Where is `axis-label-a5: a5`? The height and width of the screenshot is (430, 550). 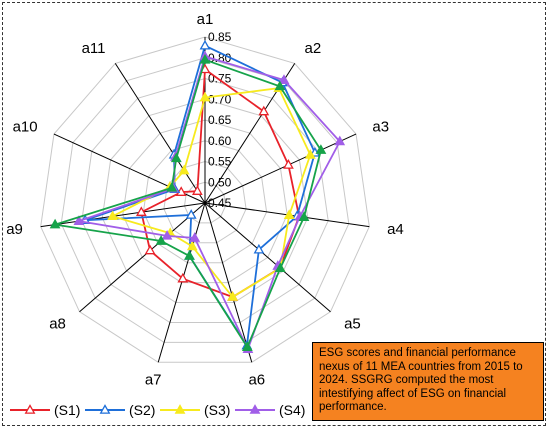
axis-label-a5: a5 is located at coordinates (352, 324).